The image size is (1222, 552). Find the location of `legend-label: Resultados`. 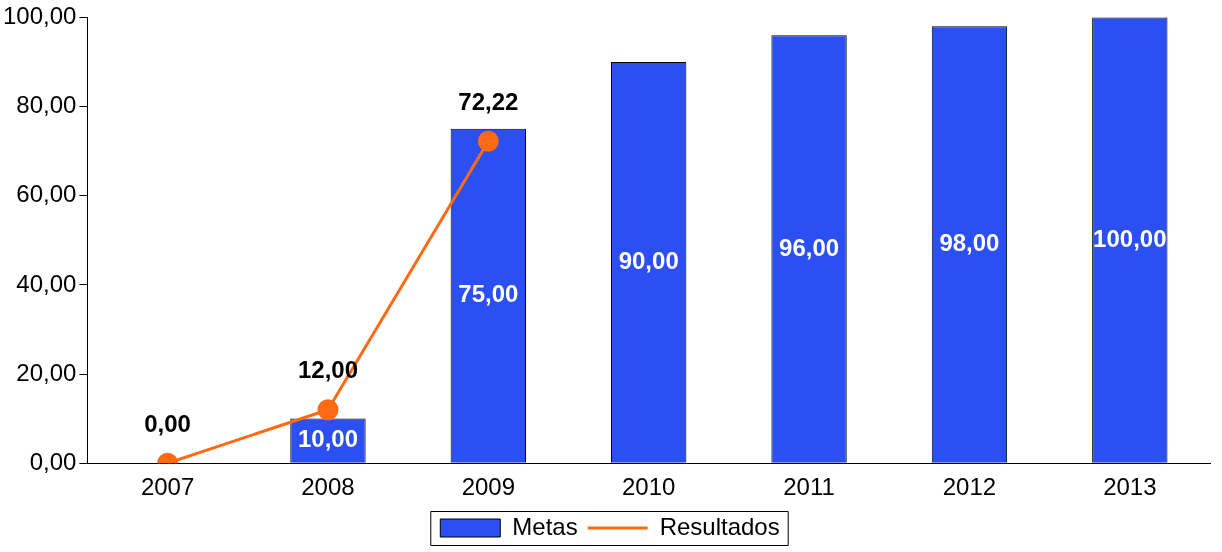

legend-label: Resultados is located at coordinates (719, 526).